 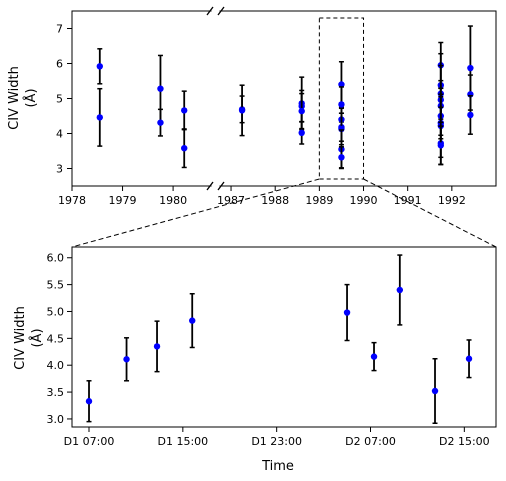 What do you see at coordinates (275, 200) in the screenshot?
I see `top-x-tick-label: 1988` at bounding box center [275, 200].